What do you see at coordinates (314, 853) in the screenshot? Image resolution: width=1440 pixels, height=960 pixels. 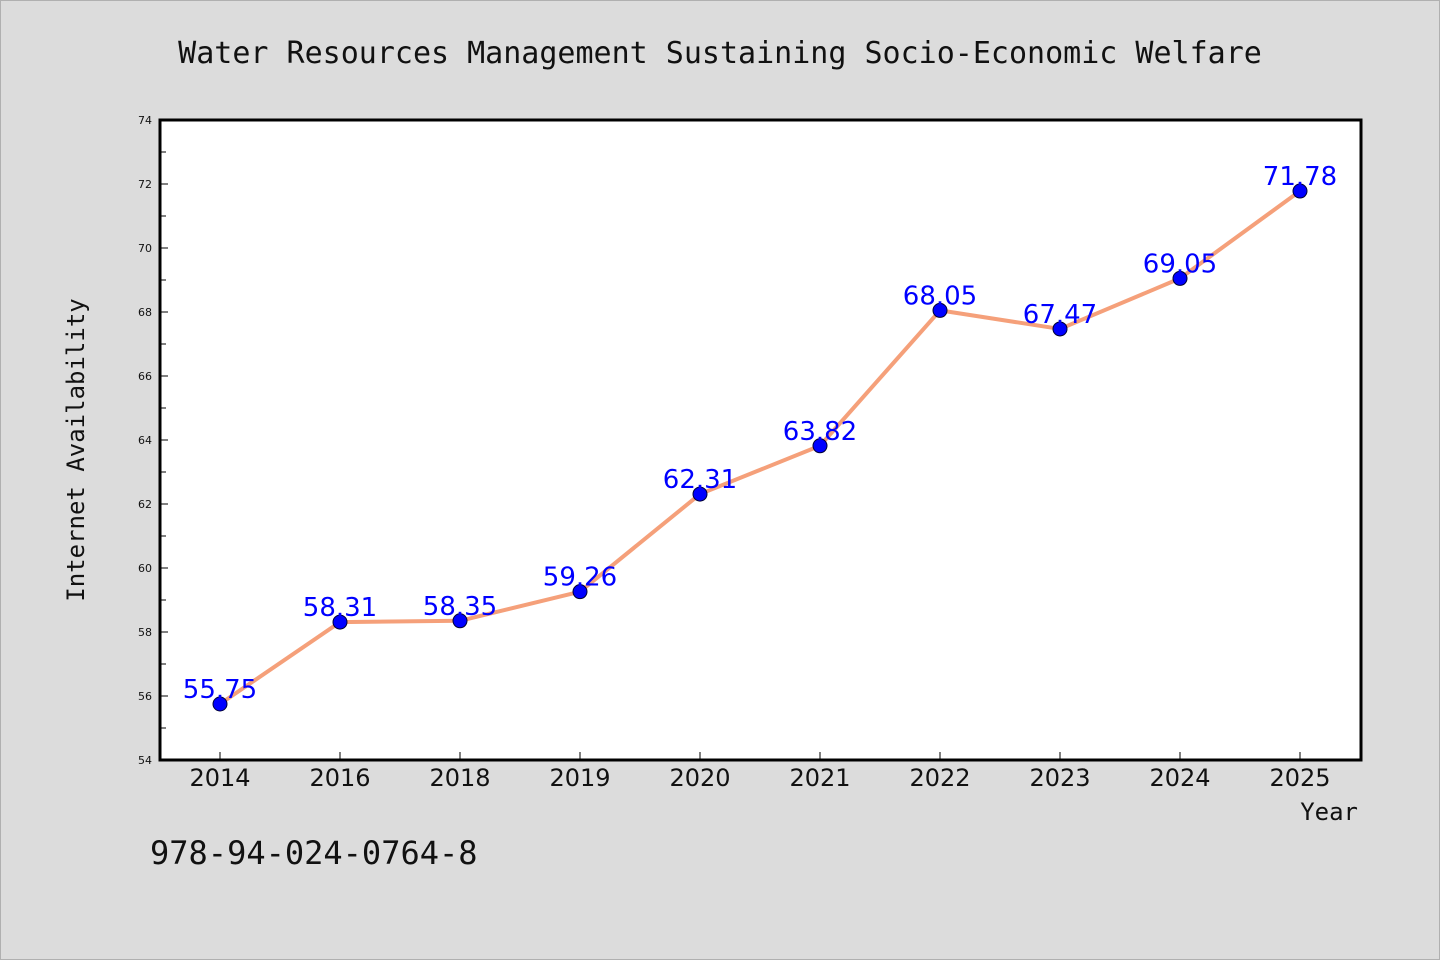 I see `footer-code: 978-94-024-0764-8` at bounding box center [314, 853].